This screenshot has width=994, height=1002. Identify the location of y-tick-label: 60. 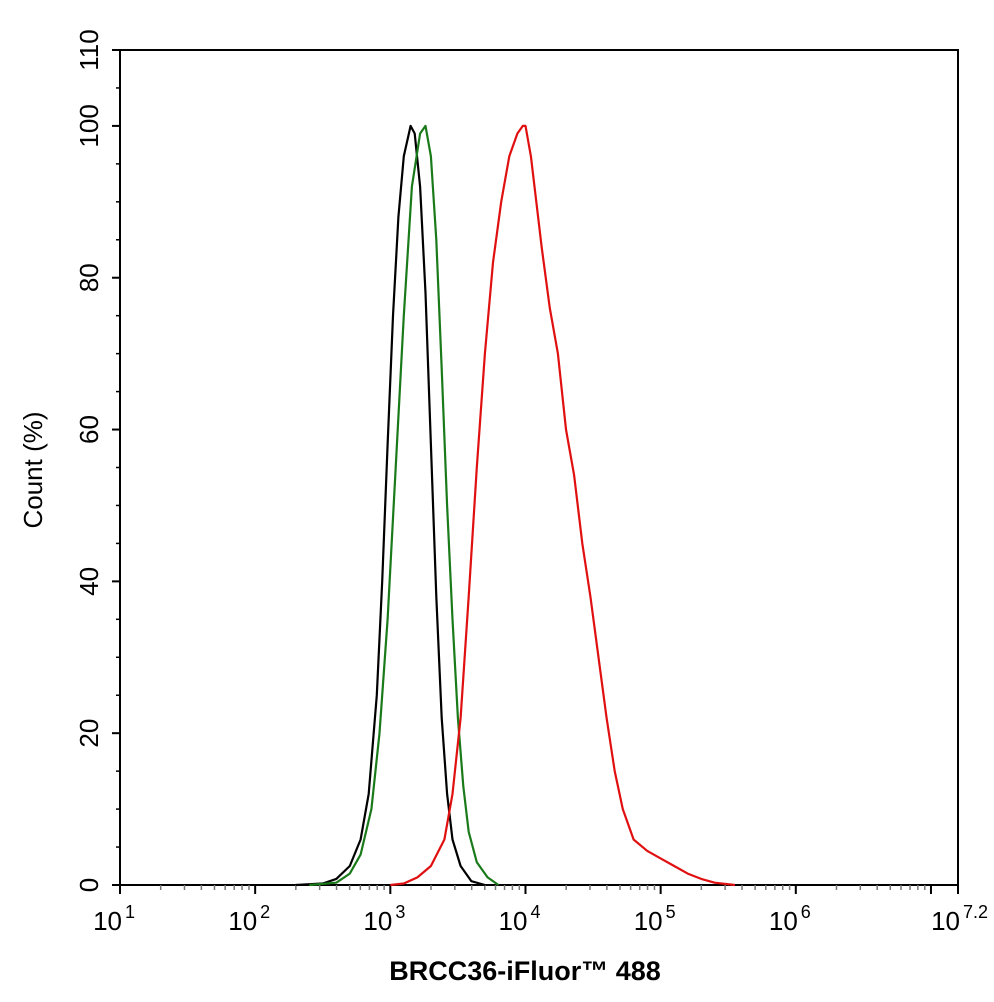
(89, 429).